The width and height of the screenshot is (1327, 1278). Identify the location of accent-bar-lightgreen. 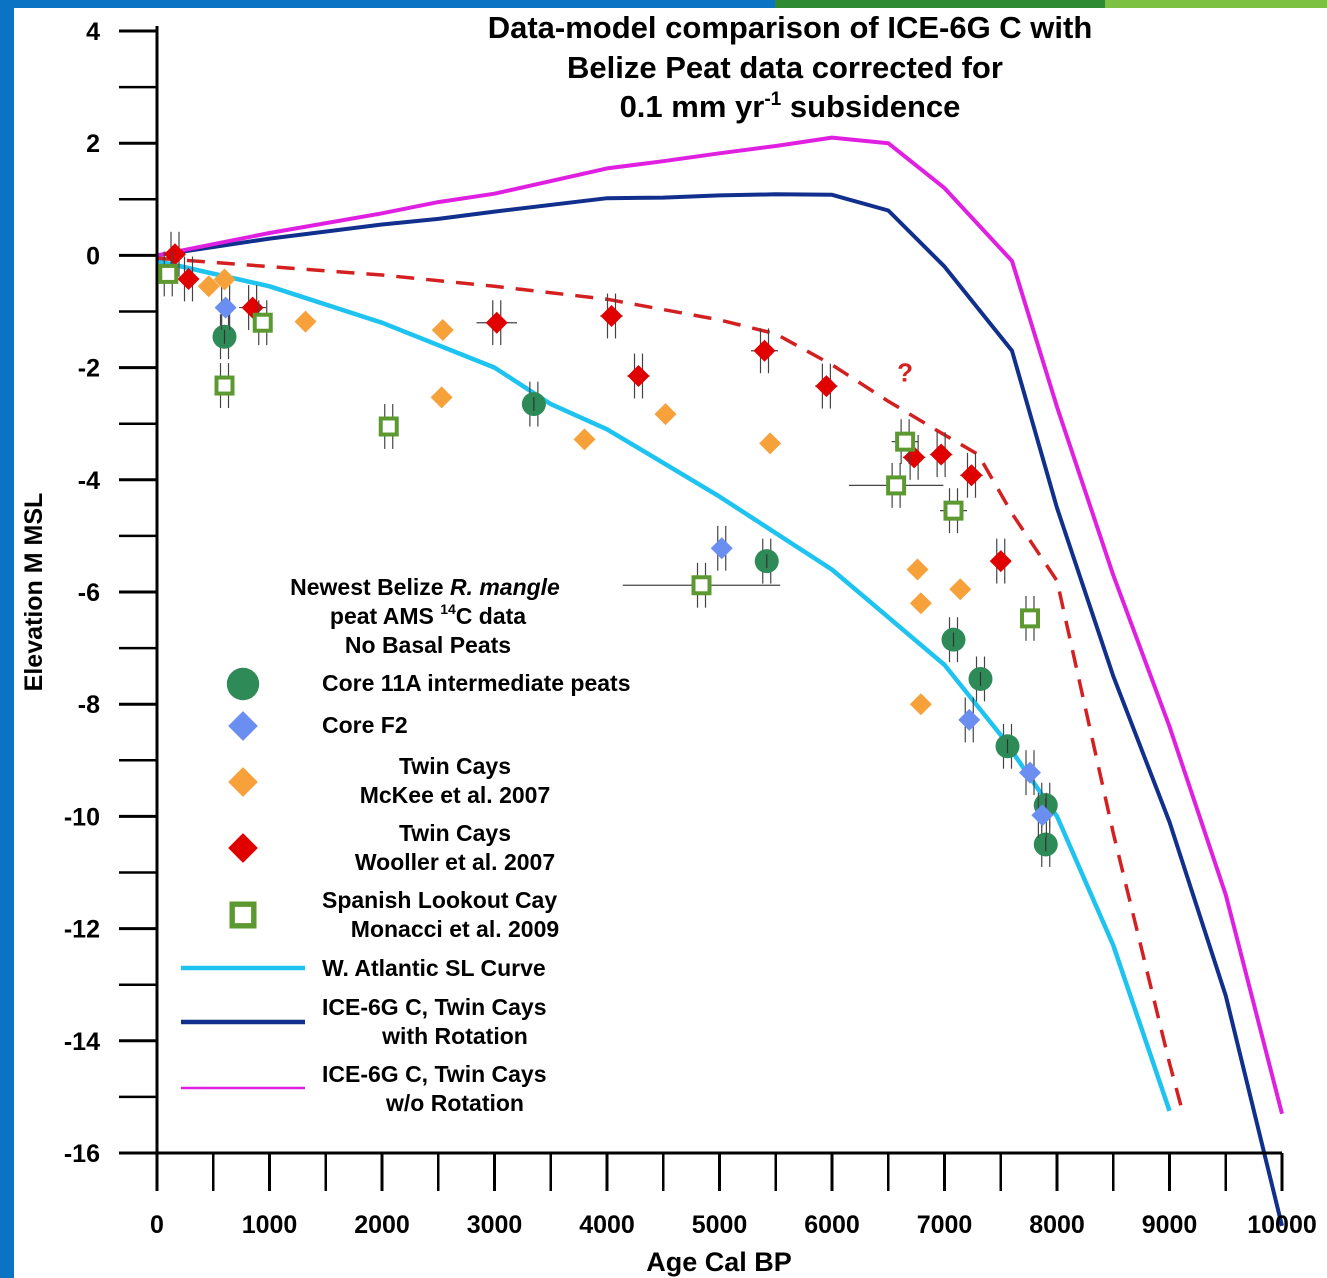
(1216, 4).